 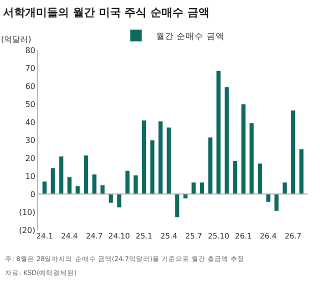 I want to click on y-tick-label: 0, so click(x=33, y=194).